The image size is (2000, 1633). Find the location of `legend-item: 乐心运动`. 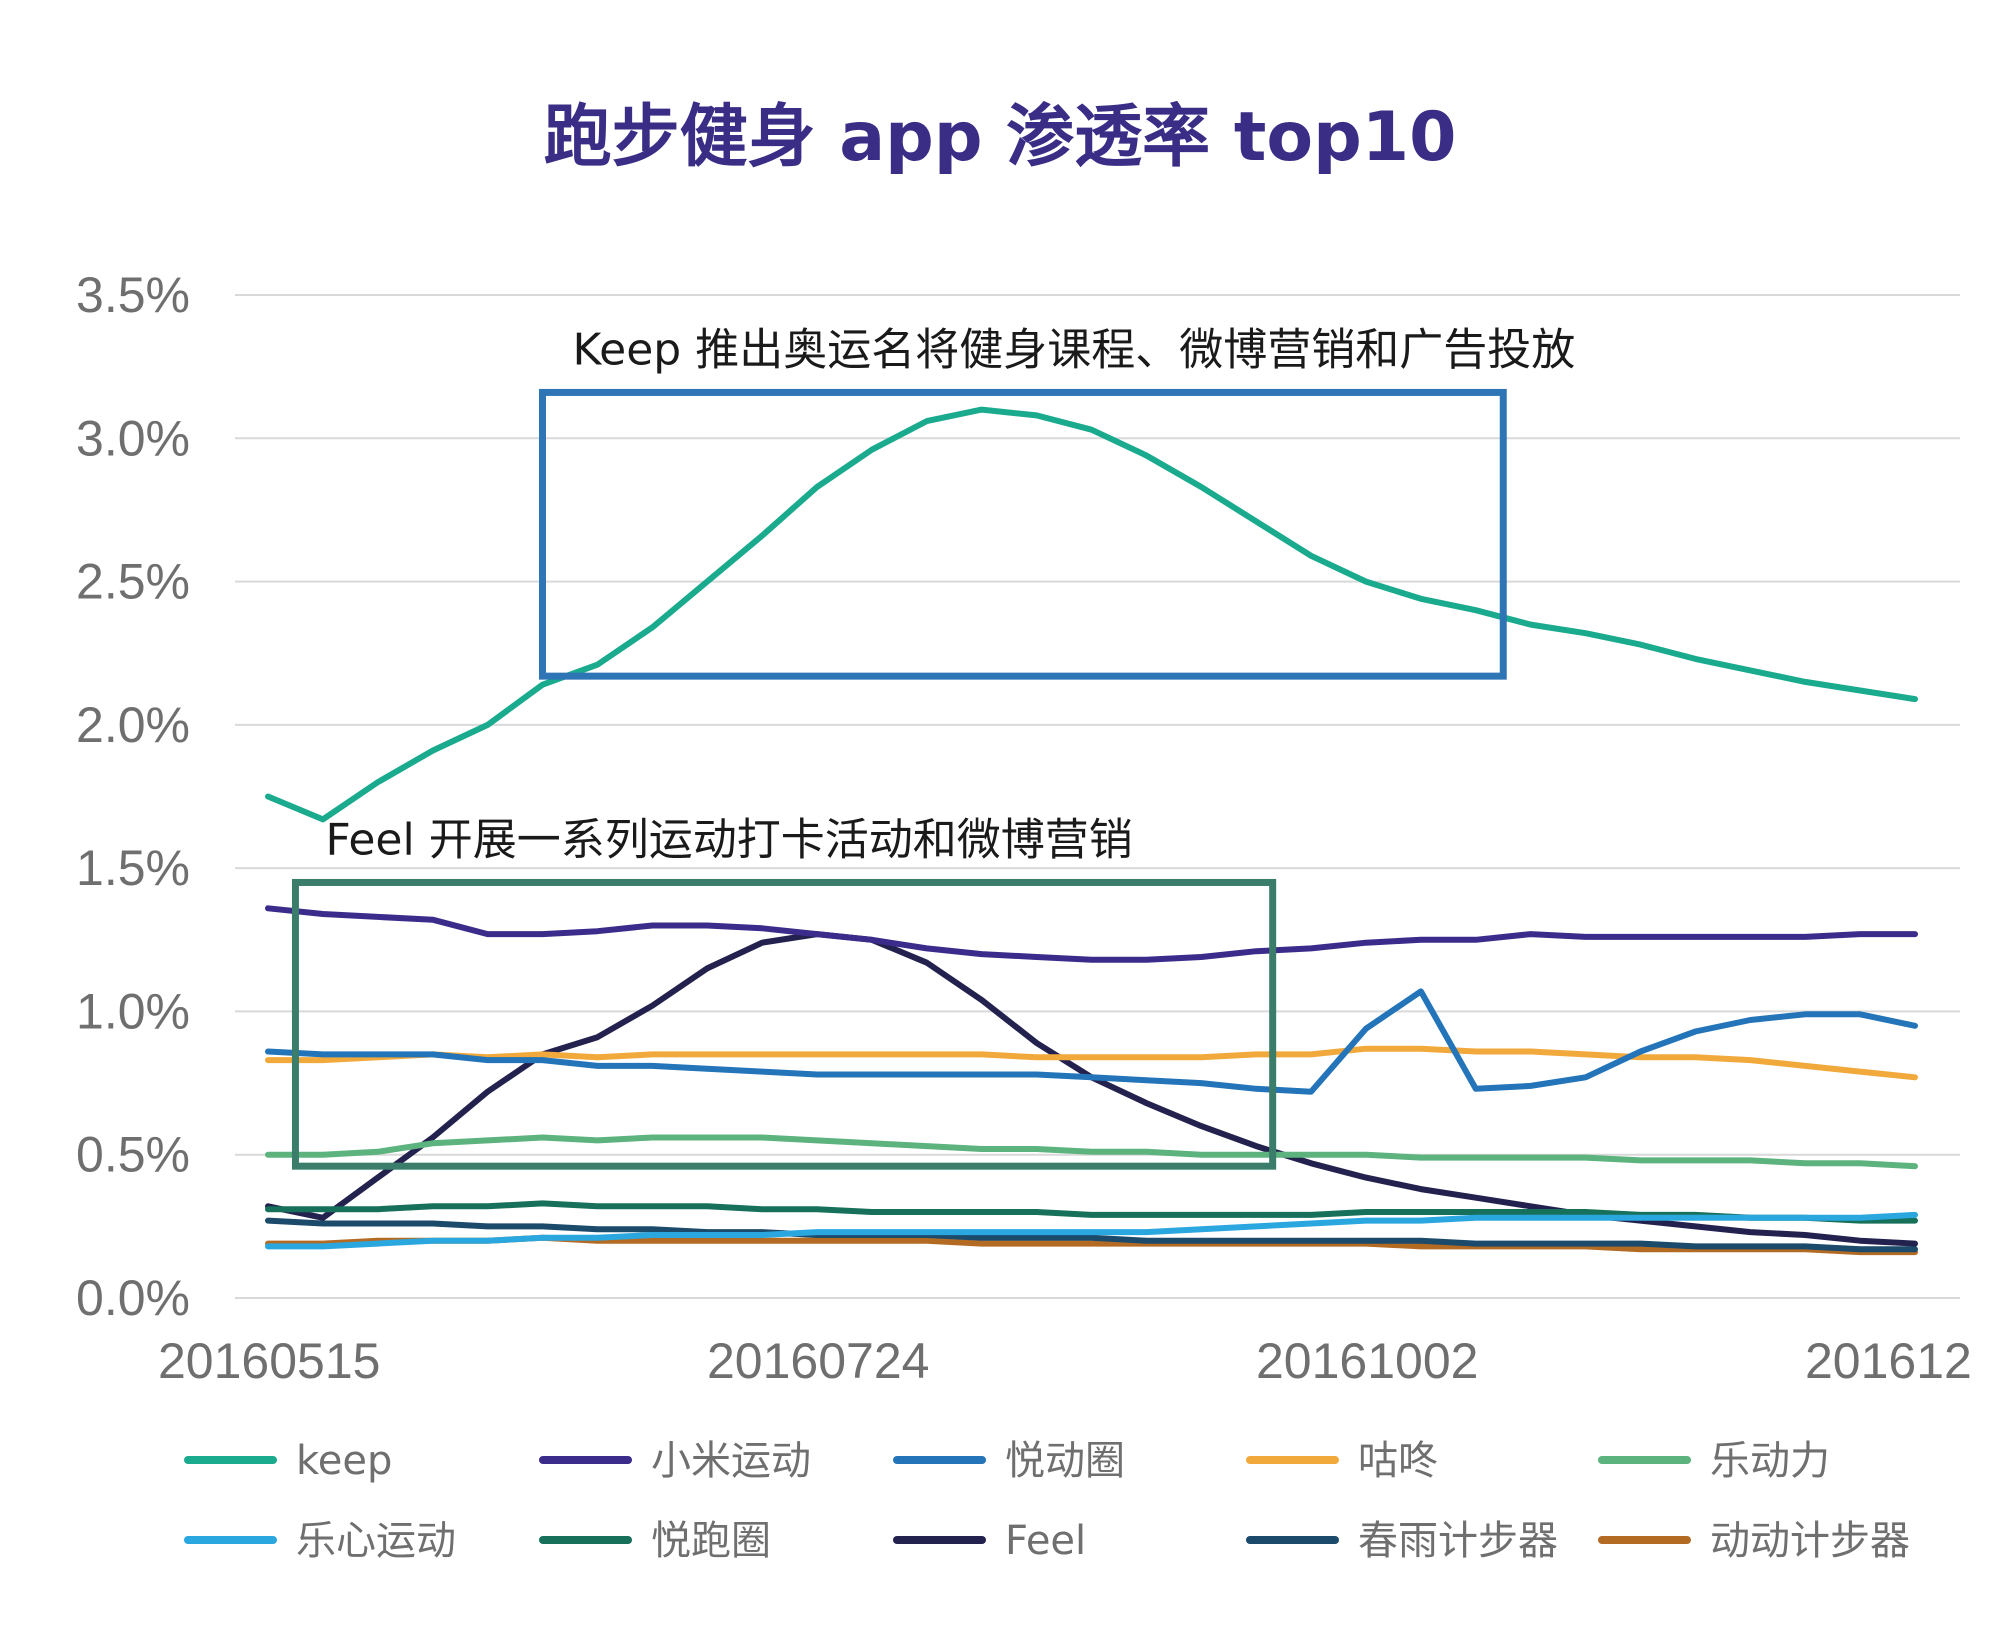

legend-item: 乐心运动 is located at coordinates (320, 1541).